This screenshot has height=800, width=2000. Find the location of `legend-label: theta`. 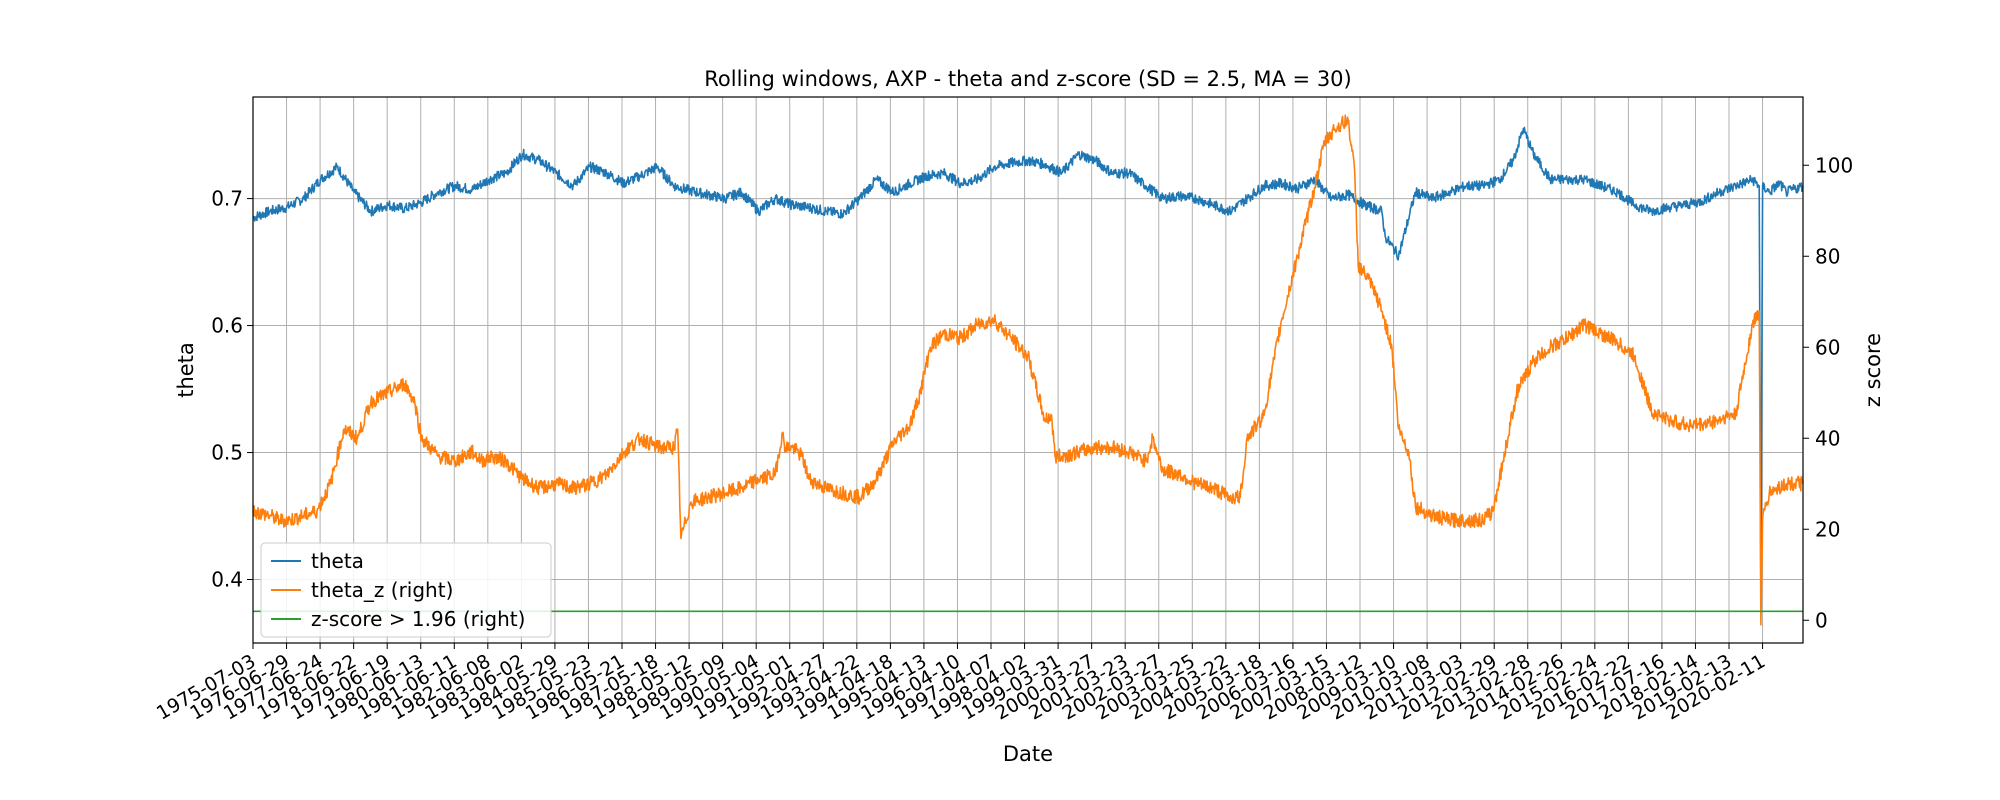

legend-label: theta is located at coordinates (337, 561).